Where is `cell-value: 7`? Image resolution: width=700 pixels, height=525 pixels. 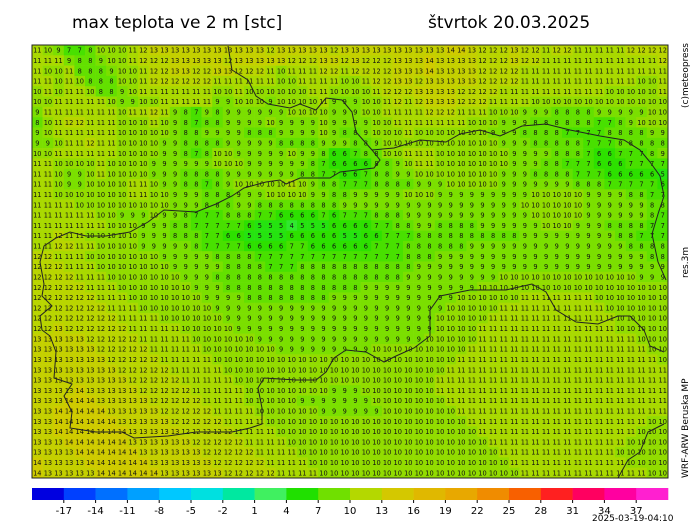
cell-value: 7 is located at coordinates (366, 216).